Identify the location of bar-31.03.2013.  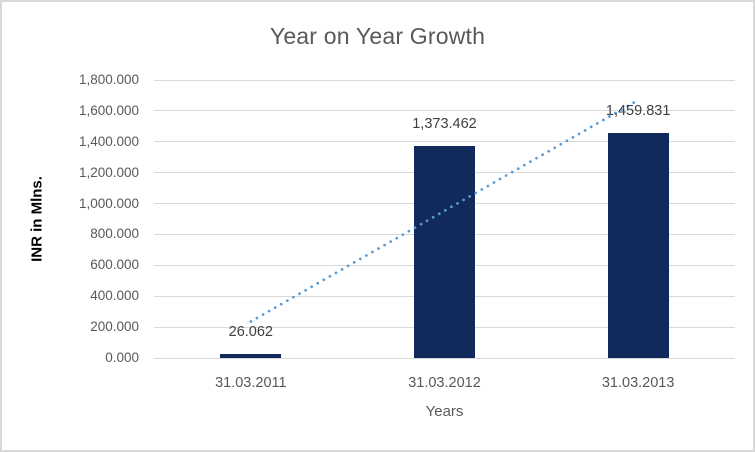
(638, 245).